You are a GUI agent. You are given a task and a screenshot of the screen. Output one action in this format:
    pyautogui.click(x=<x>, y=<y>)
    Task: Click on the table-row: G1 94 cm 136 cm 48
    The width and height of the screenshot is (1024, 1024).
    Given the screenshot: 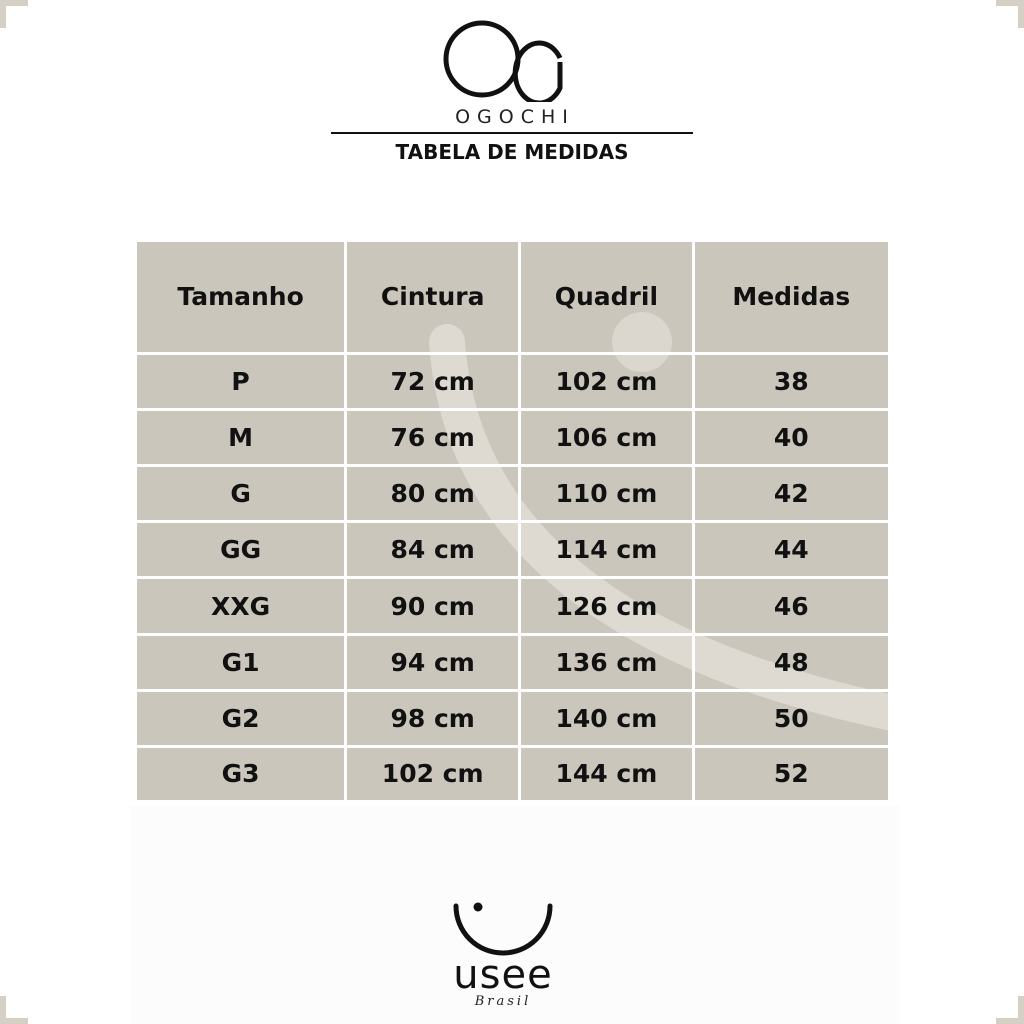 What is the action you would take?
    pyautogui.click(x=512, y=662)
    